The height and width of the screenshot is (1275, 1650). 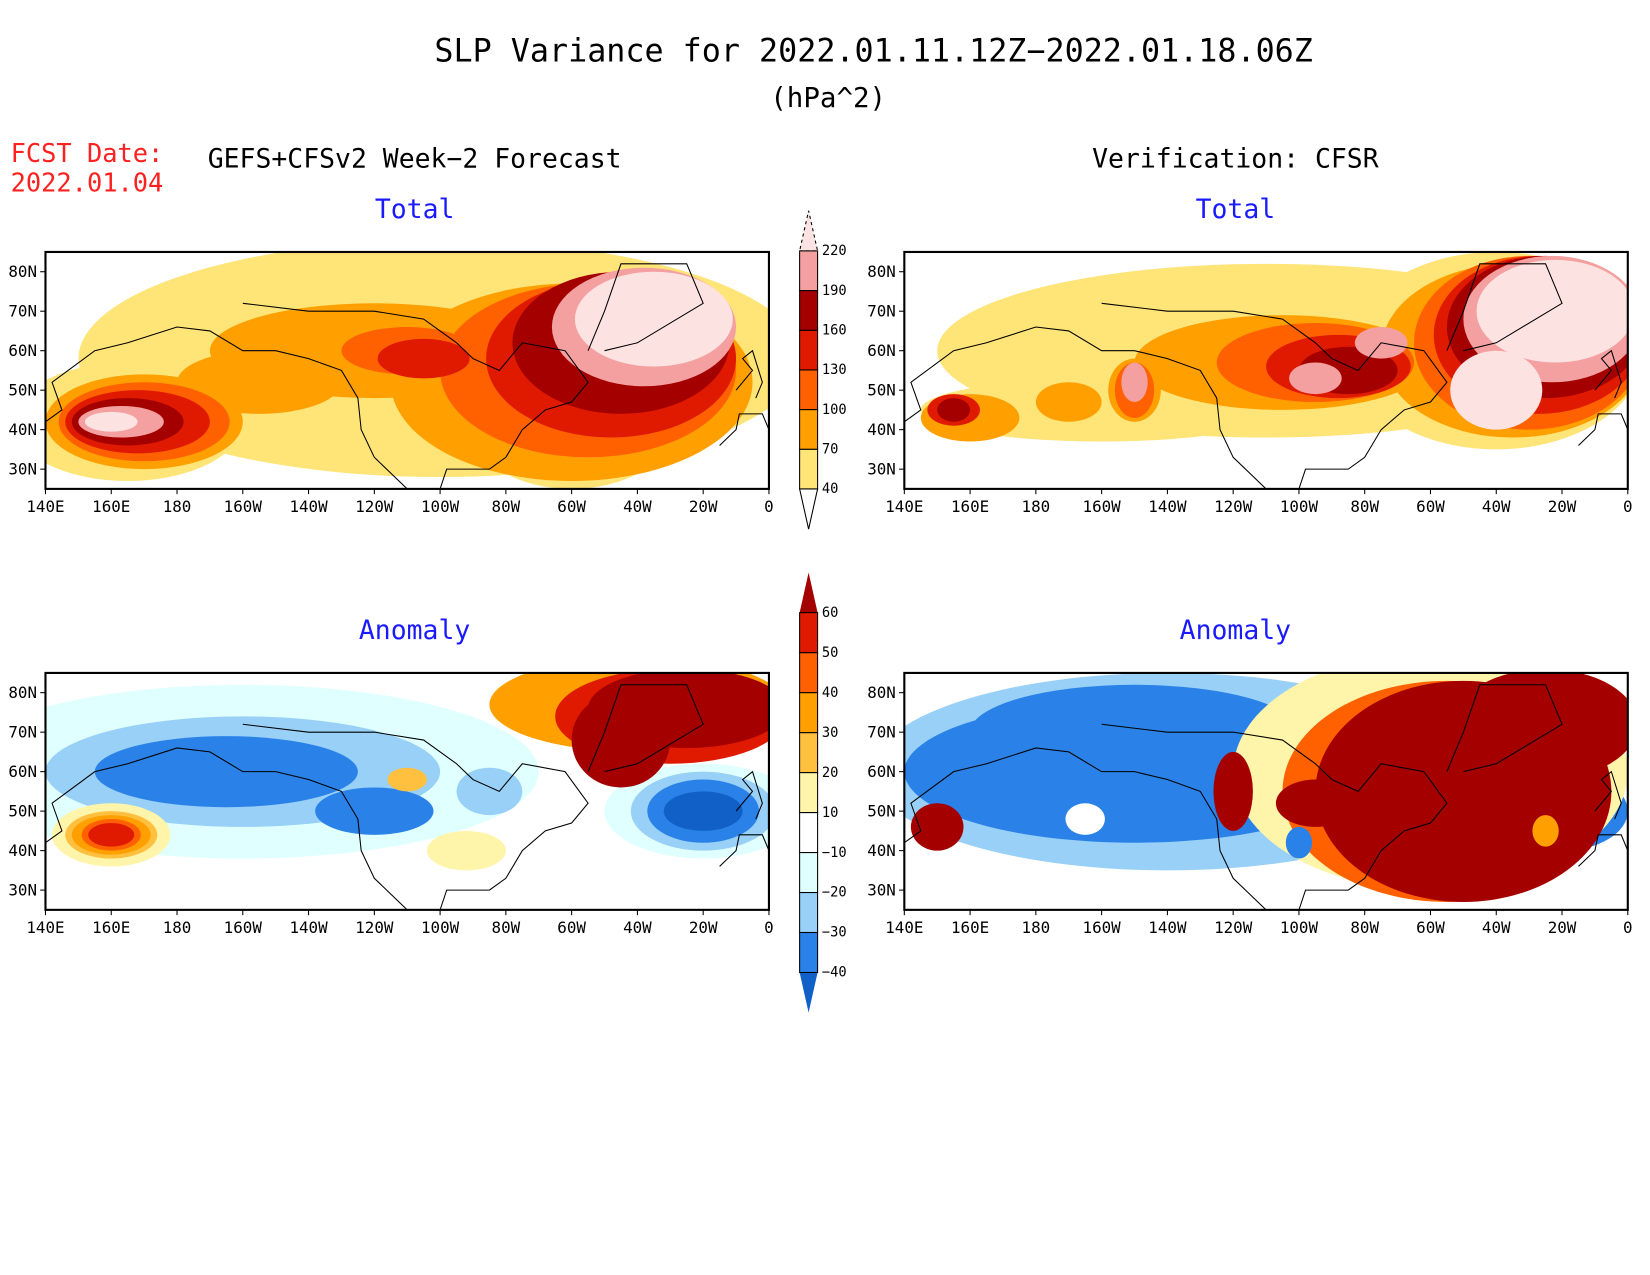 I want to click on colorbar-label: 10, so click(x=830, y=813).